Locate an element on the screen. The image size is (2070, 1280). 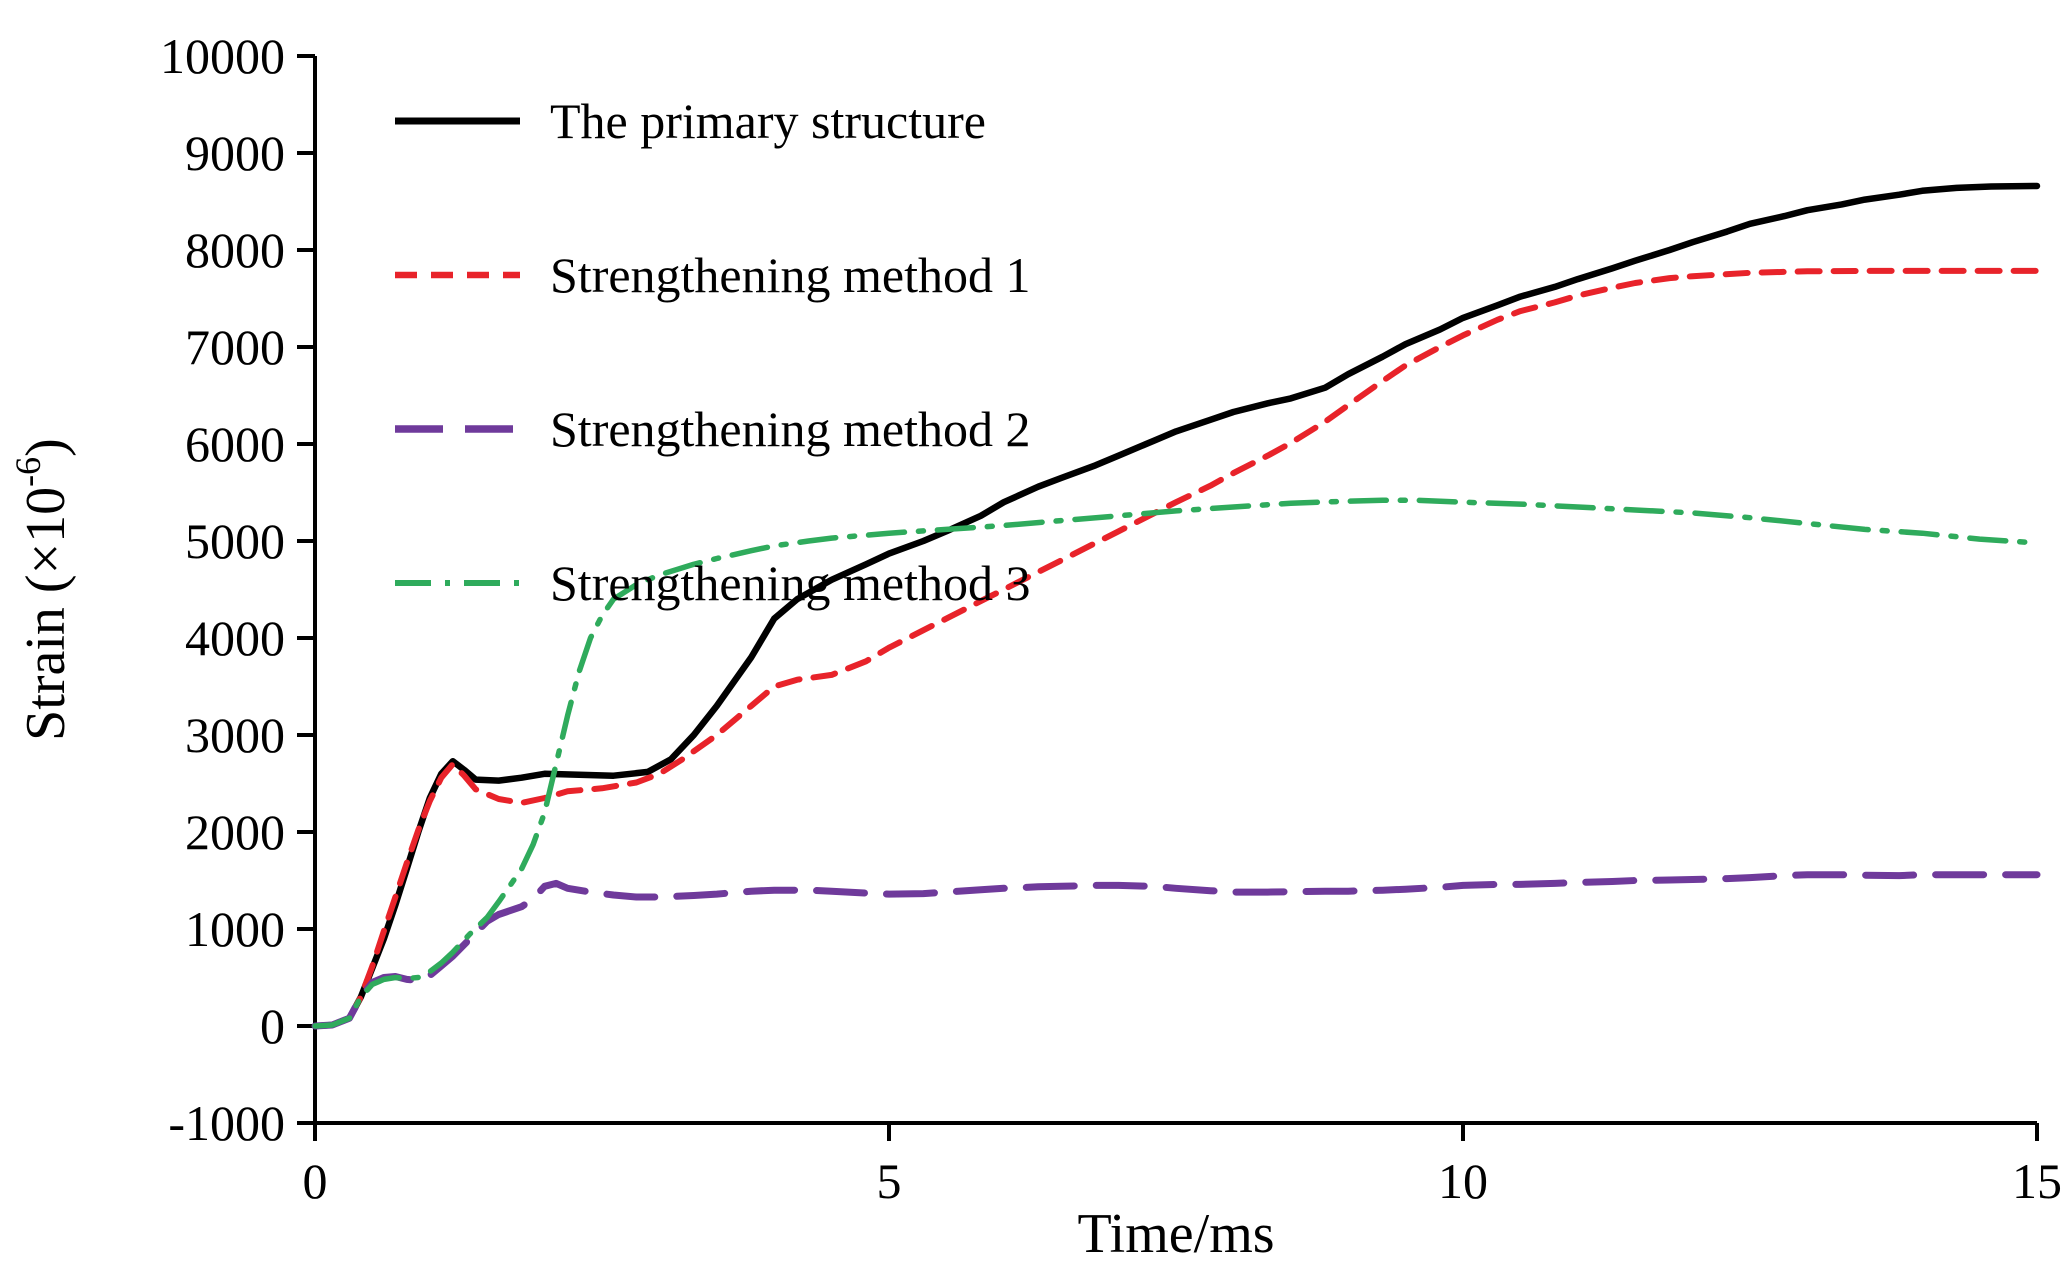
y-tick-label: 6000 is located at coordinates (235, 444).